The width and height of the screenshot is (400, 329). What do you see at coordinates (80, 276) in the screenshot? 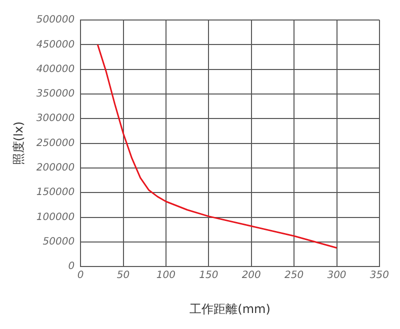
I see `x-tick-label: 0` at bounding box center [80, 276].